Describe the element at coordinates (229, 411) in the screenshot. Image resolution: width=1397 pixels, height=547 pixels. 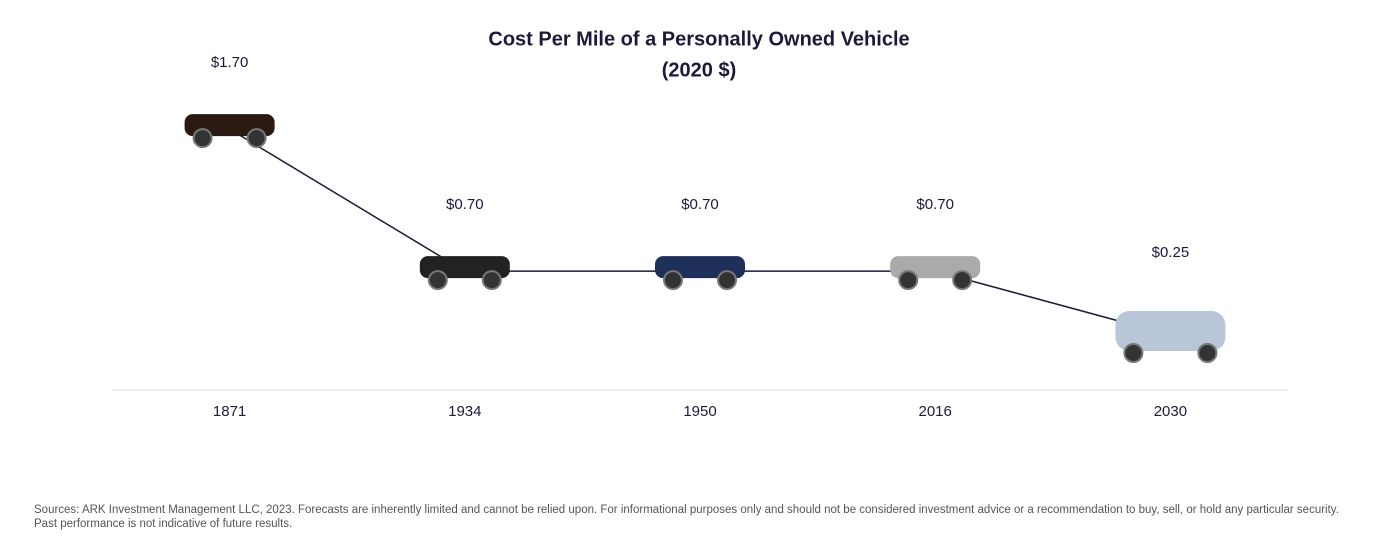
I see `x-tick-label: 1871` at that location.